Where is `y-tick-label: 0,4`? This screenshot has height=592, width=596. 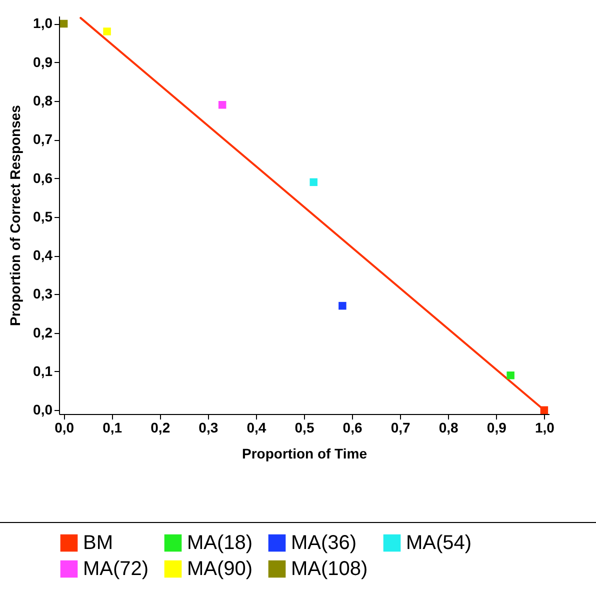 y-tick-label: 0,4 is located at coordinates (43, 255).